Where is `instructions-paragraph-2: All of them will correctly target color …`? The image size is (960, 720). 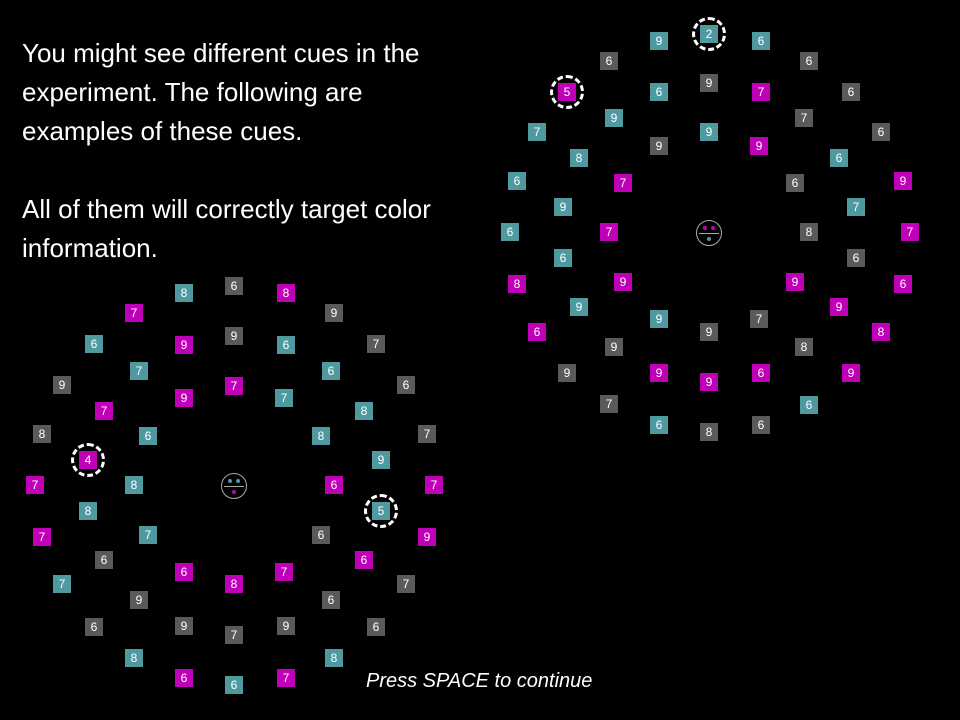 instructions-paragraph-2: All of them will correctly target color … is located at coordinates (226, 228).